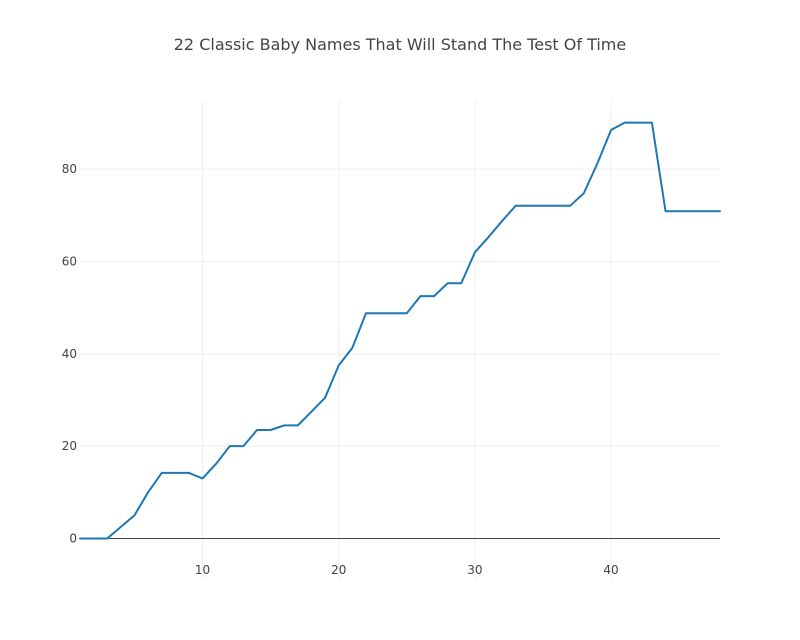  I want to click on y-tick-label: 40, so click(69, 354).